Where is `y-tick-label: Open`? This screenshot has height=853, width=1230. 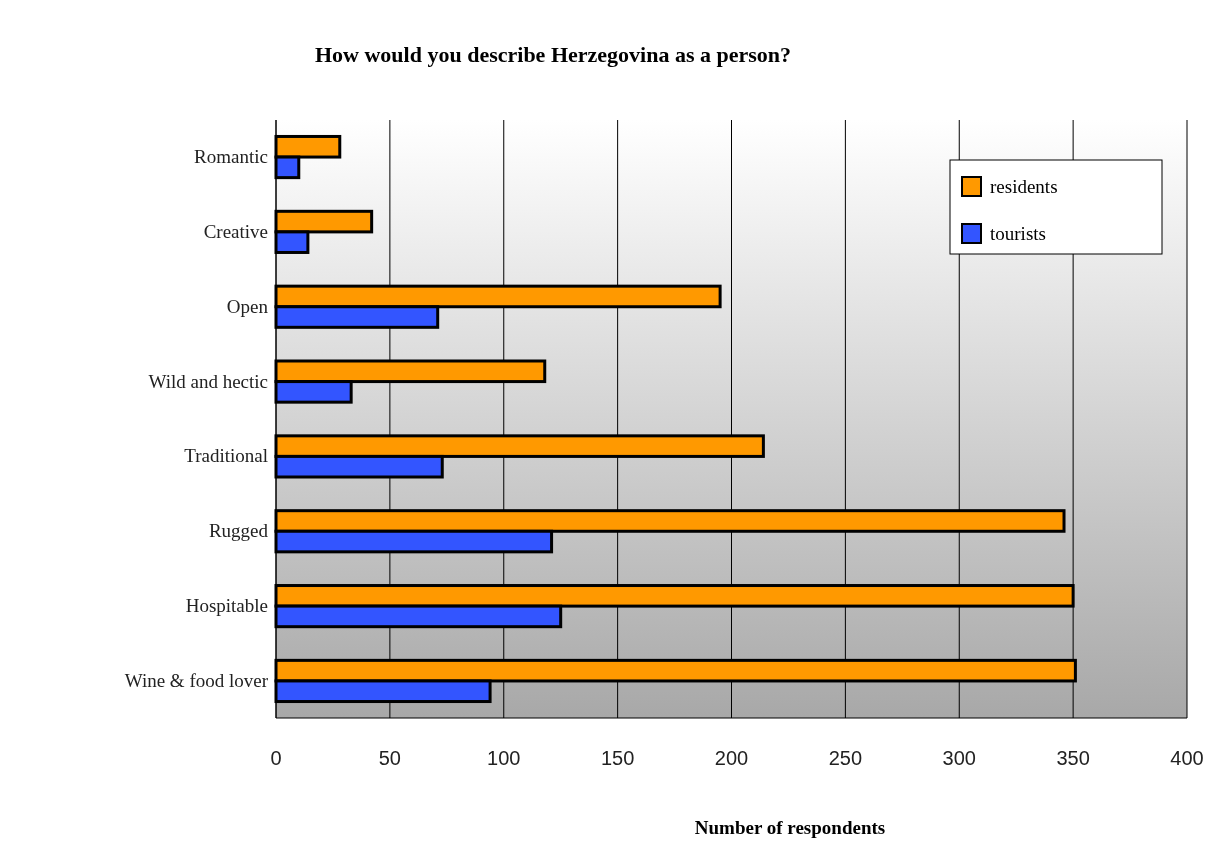 y-tick-label: Open is located at coordinates (247, 306).